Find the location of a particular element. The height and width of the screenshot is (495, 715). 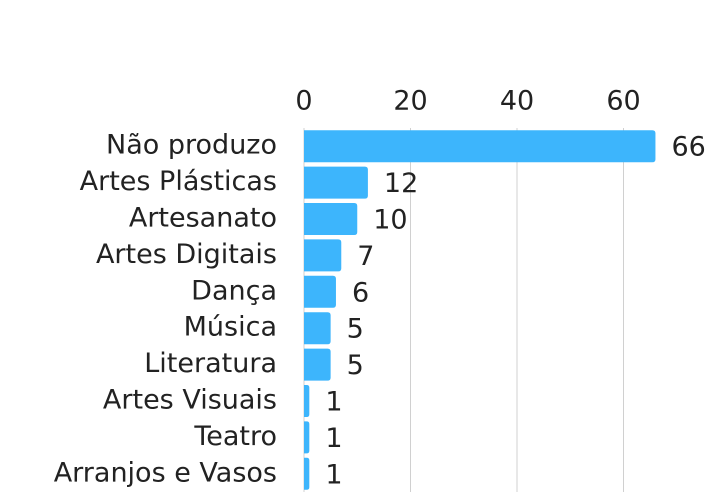

data-label: 10 is located at coordinates (390, 220).